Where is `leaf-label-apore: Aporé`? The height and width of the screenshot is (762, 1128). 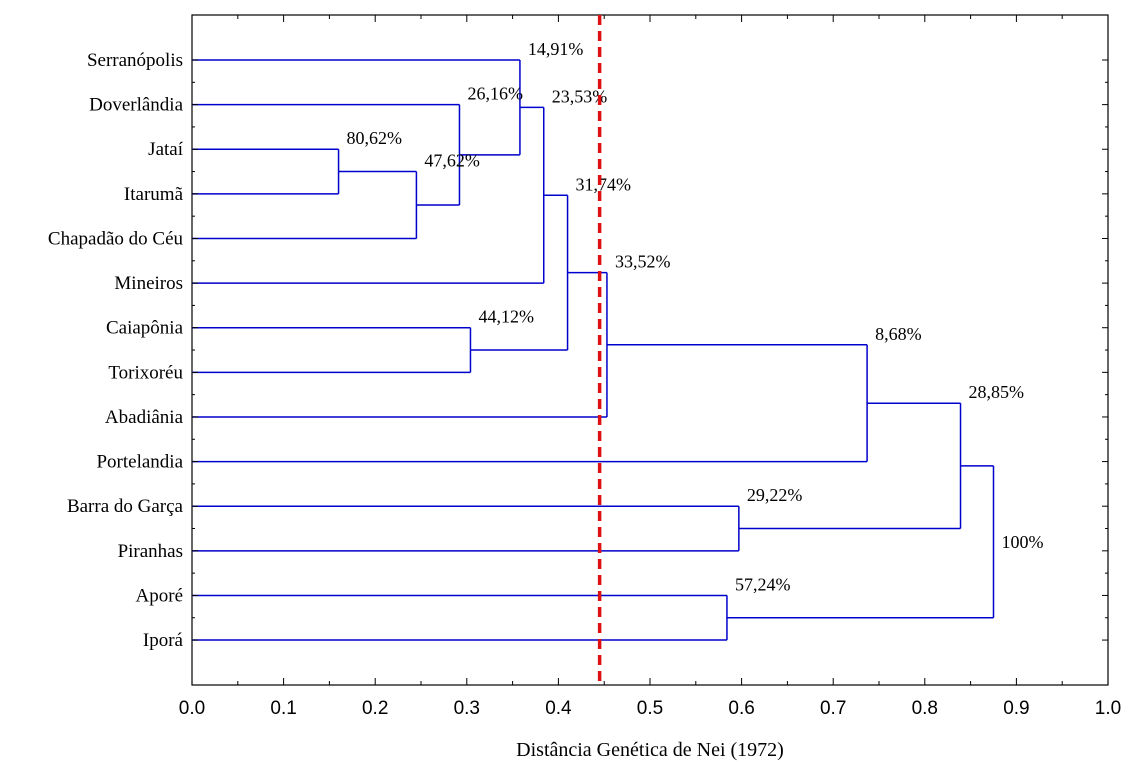 leaf-label-apore: Aporé is located at coordinates (159, 595).